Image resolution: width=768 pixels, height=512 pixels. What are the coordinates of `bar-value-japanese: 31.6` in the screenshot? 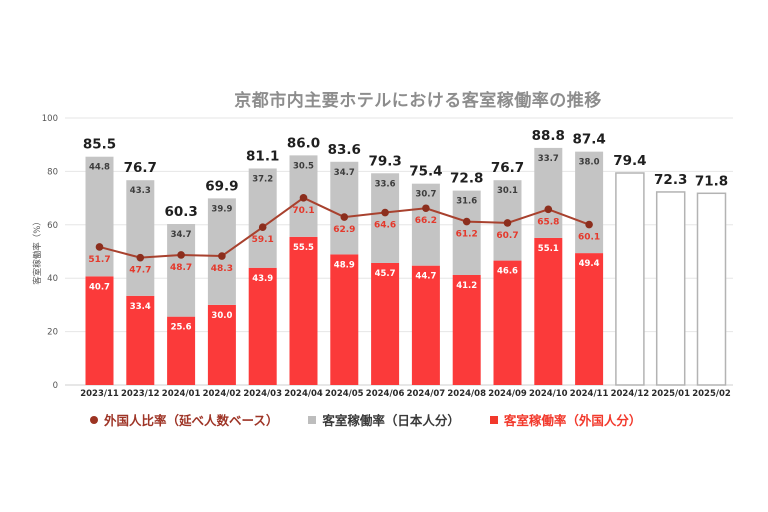 It's located at (466, 202).